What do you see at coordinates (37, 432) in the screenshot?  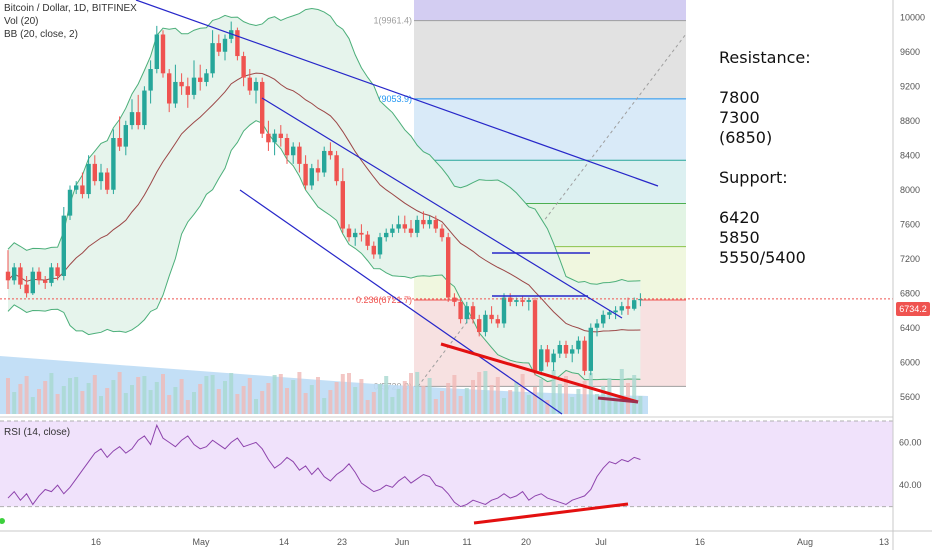 I see `rsi-indicator-label: RSI (14, close)` at bounding box center [37, 432].